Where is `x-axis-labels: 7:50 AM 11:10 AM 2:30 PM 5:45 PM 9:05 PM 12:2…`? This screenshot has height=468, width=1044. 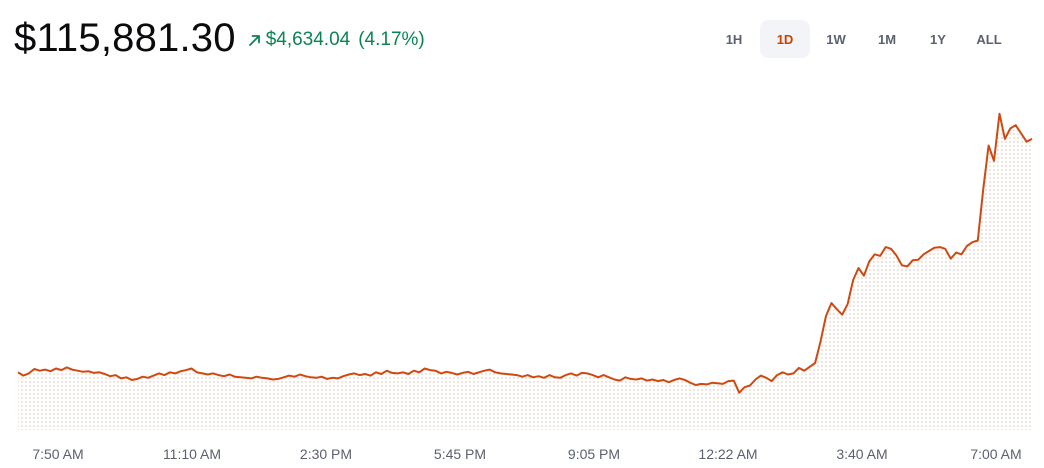 x-axis-labels: 7:50 AM 11:10 AM 2:30 PM 5:45 PM 9:05 PM 12:2… is located at coordinates (526, 454).